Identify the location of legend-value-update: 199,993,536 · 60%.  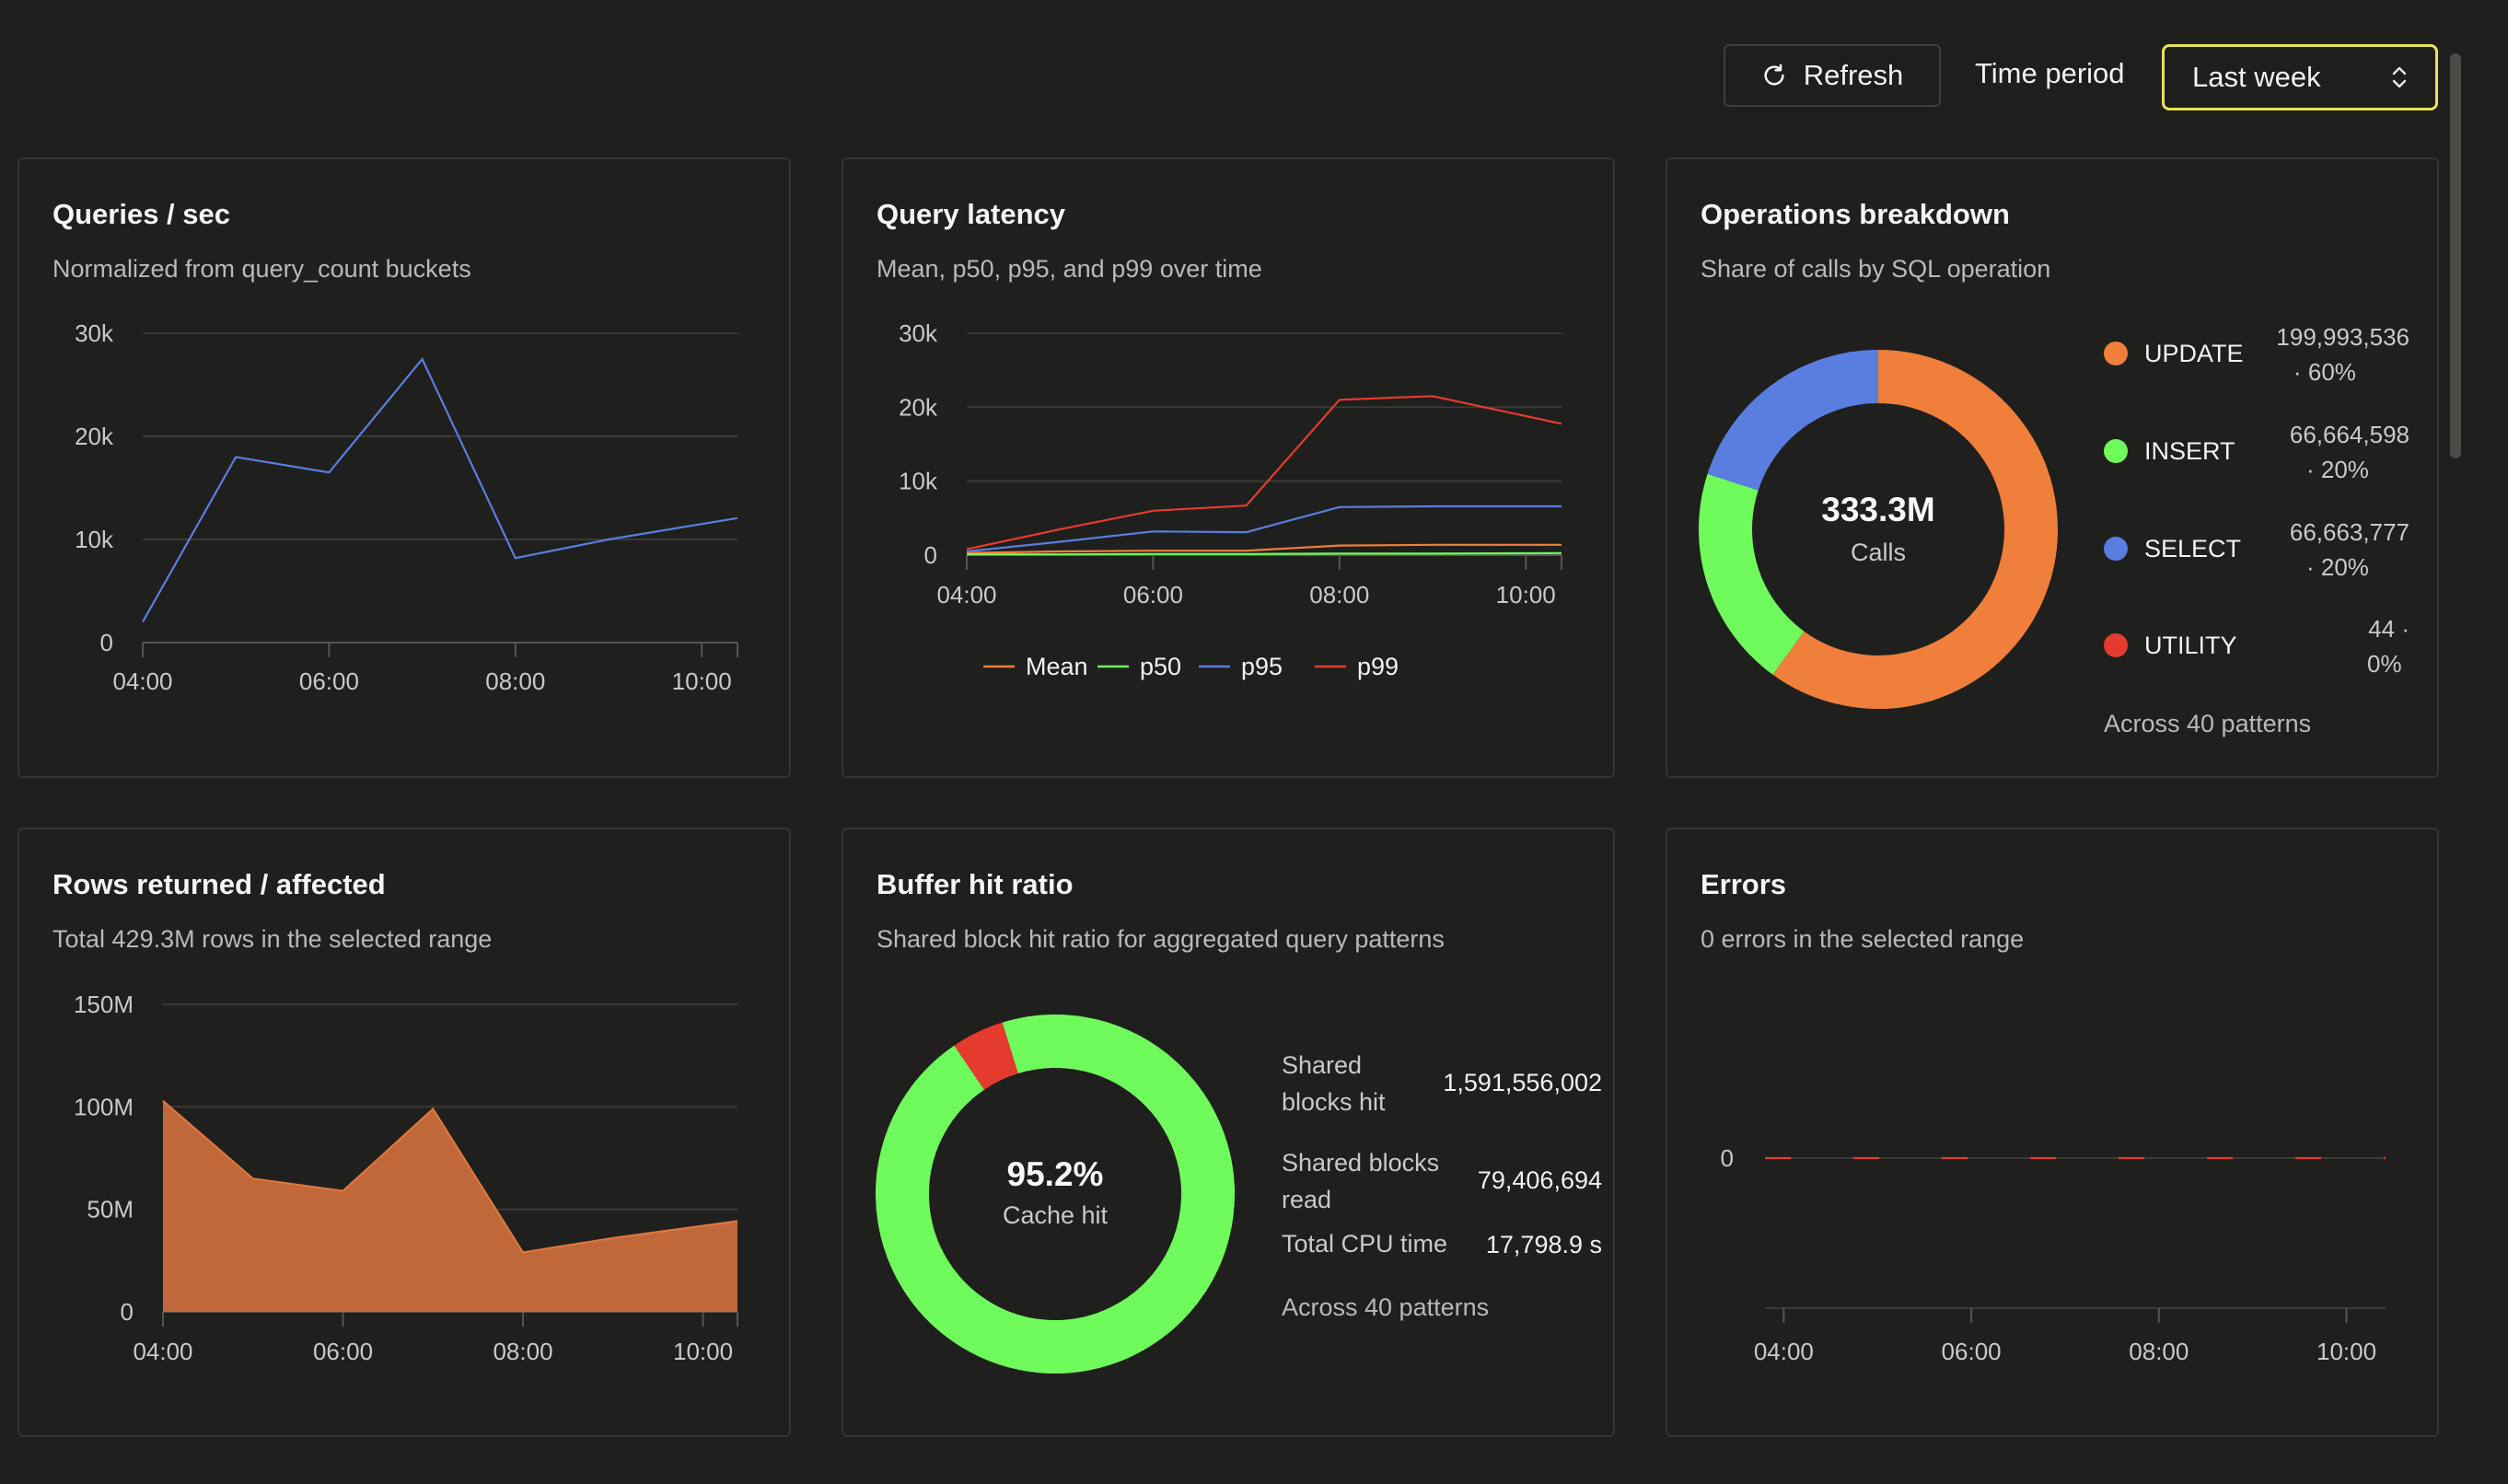
(2343, 354).